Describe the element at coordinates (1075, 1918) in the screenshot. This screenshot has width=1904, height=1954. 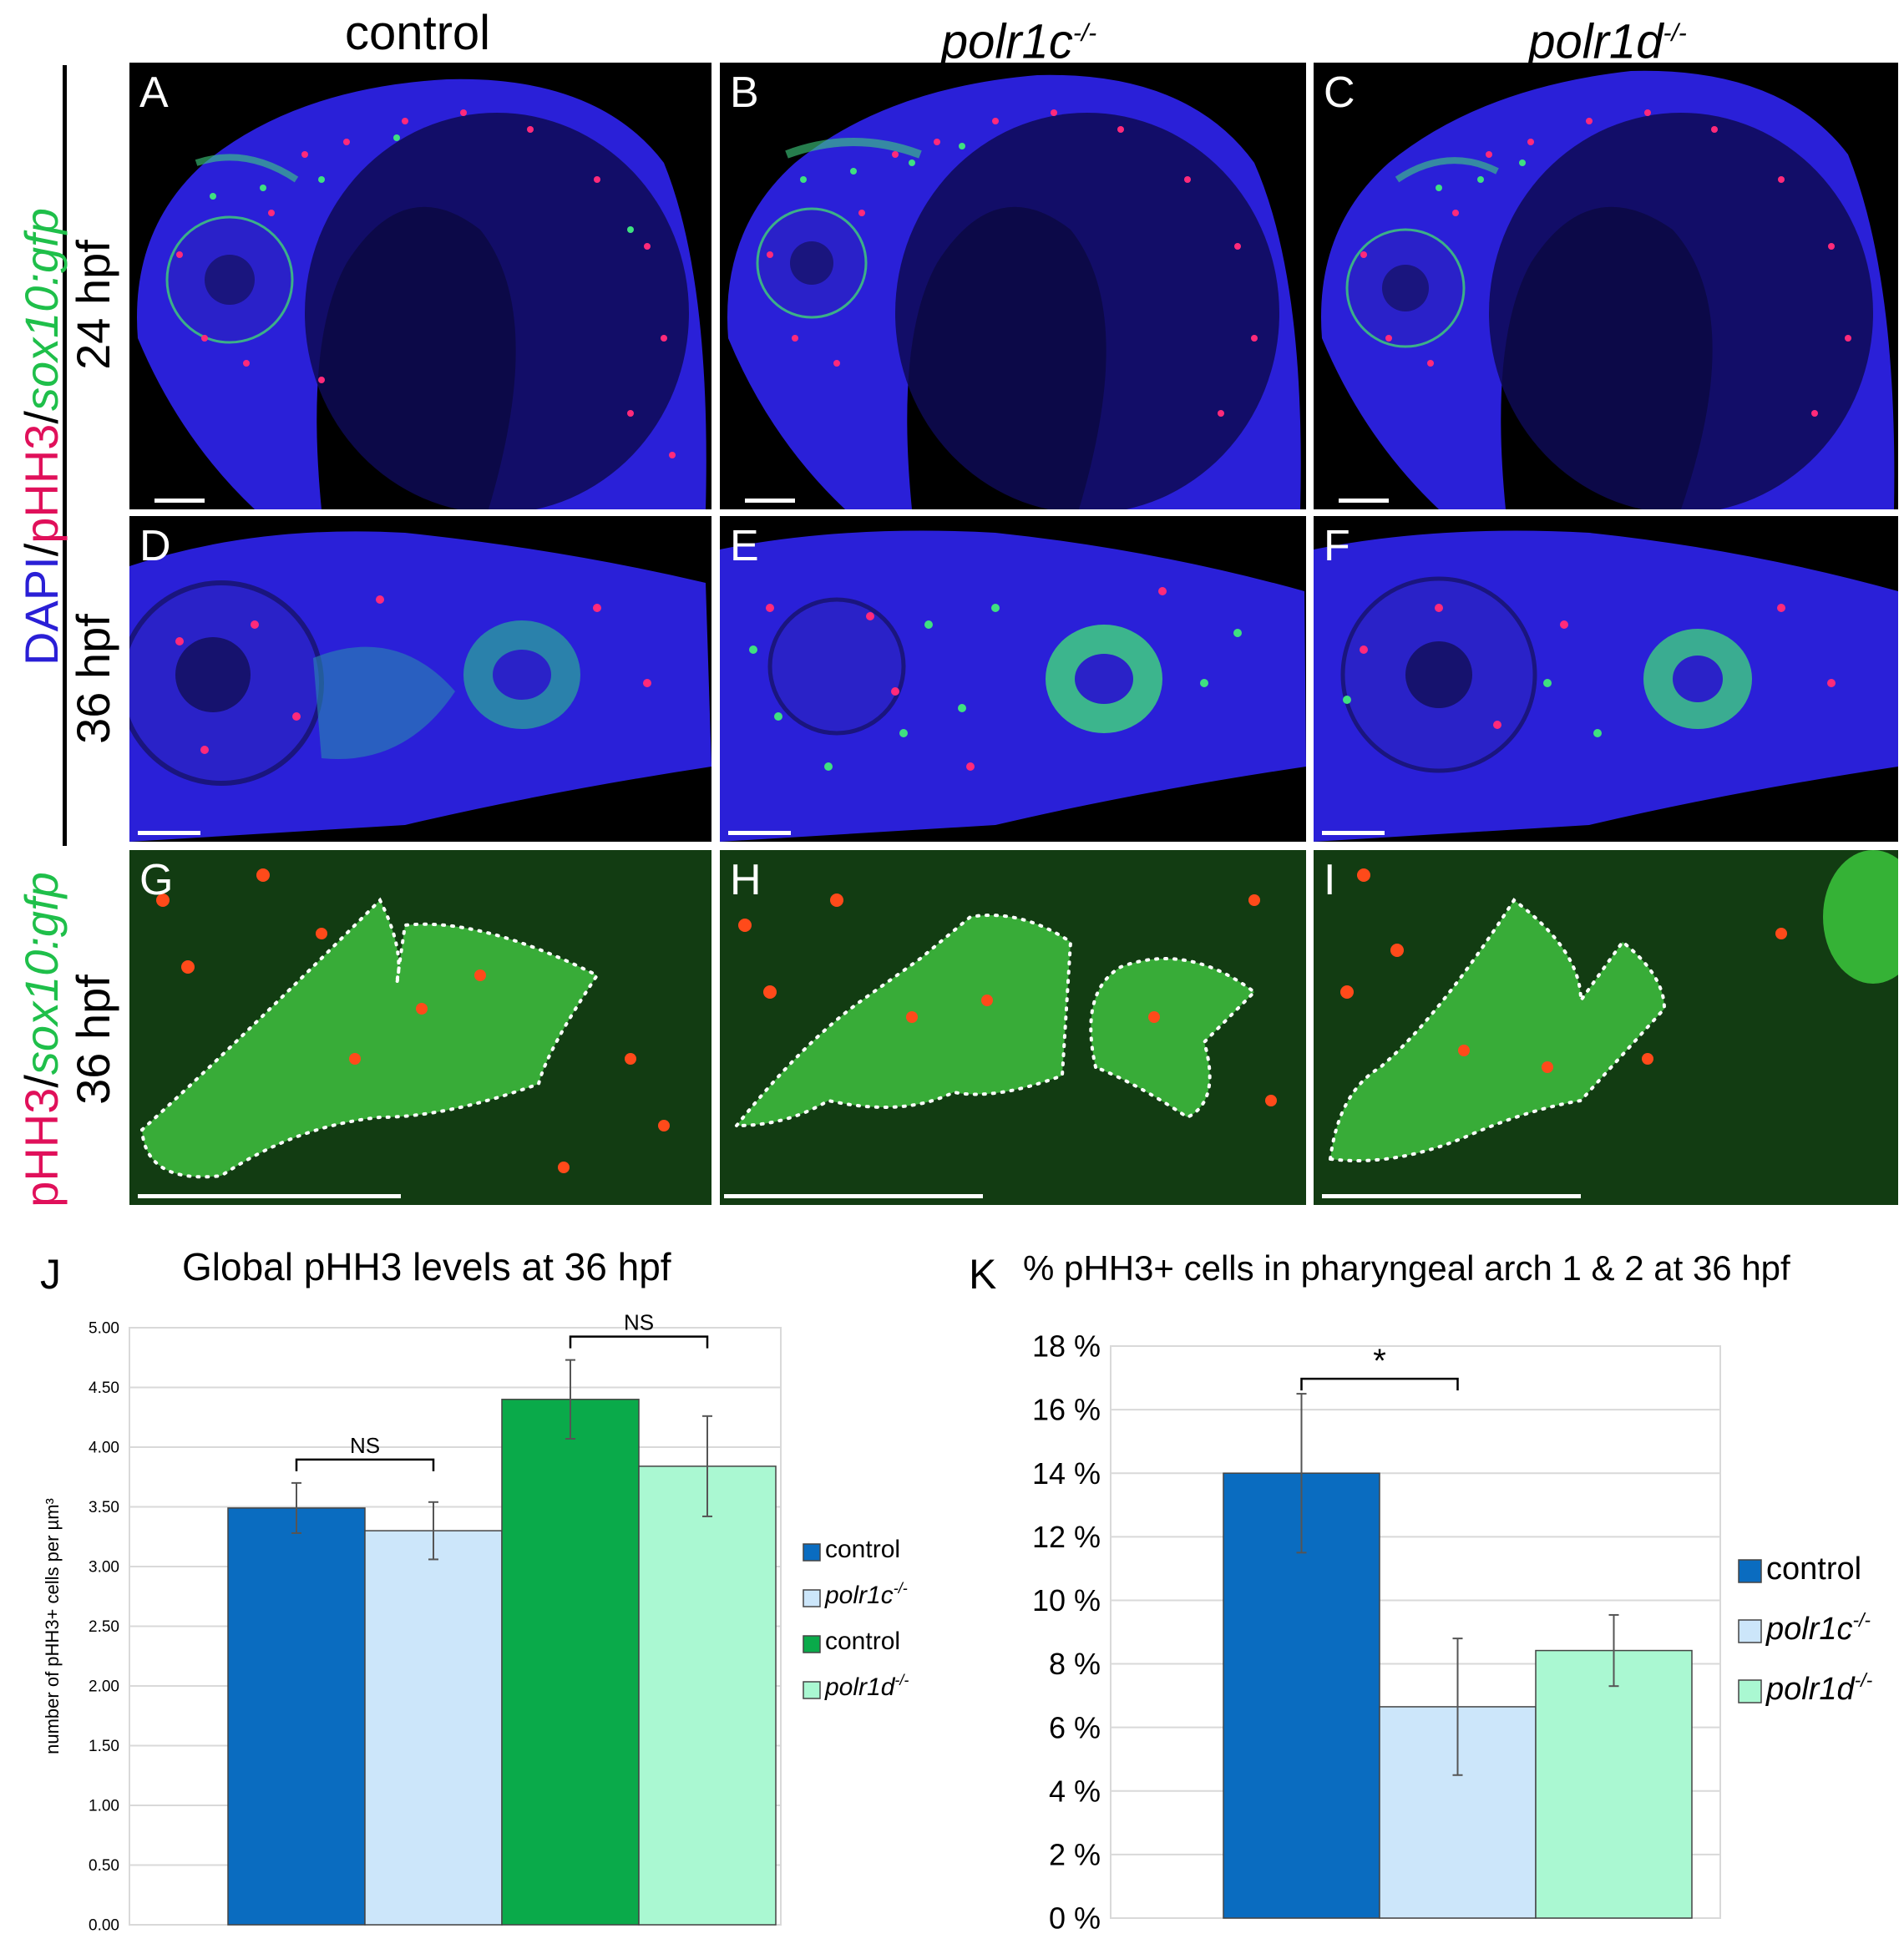
I see `y-tick-label: 0 %` at that location.